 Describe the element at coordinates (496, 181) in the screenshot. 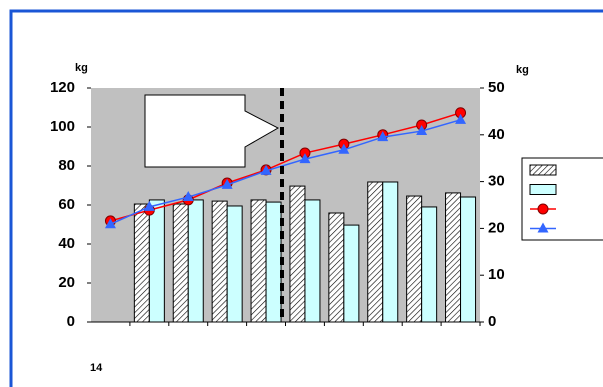

I see `y2-tick-label: 30` at that location.